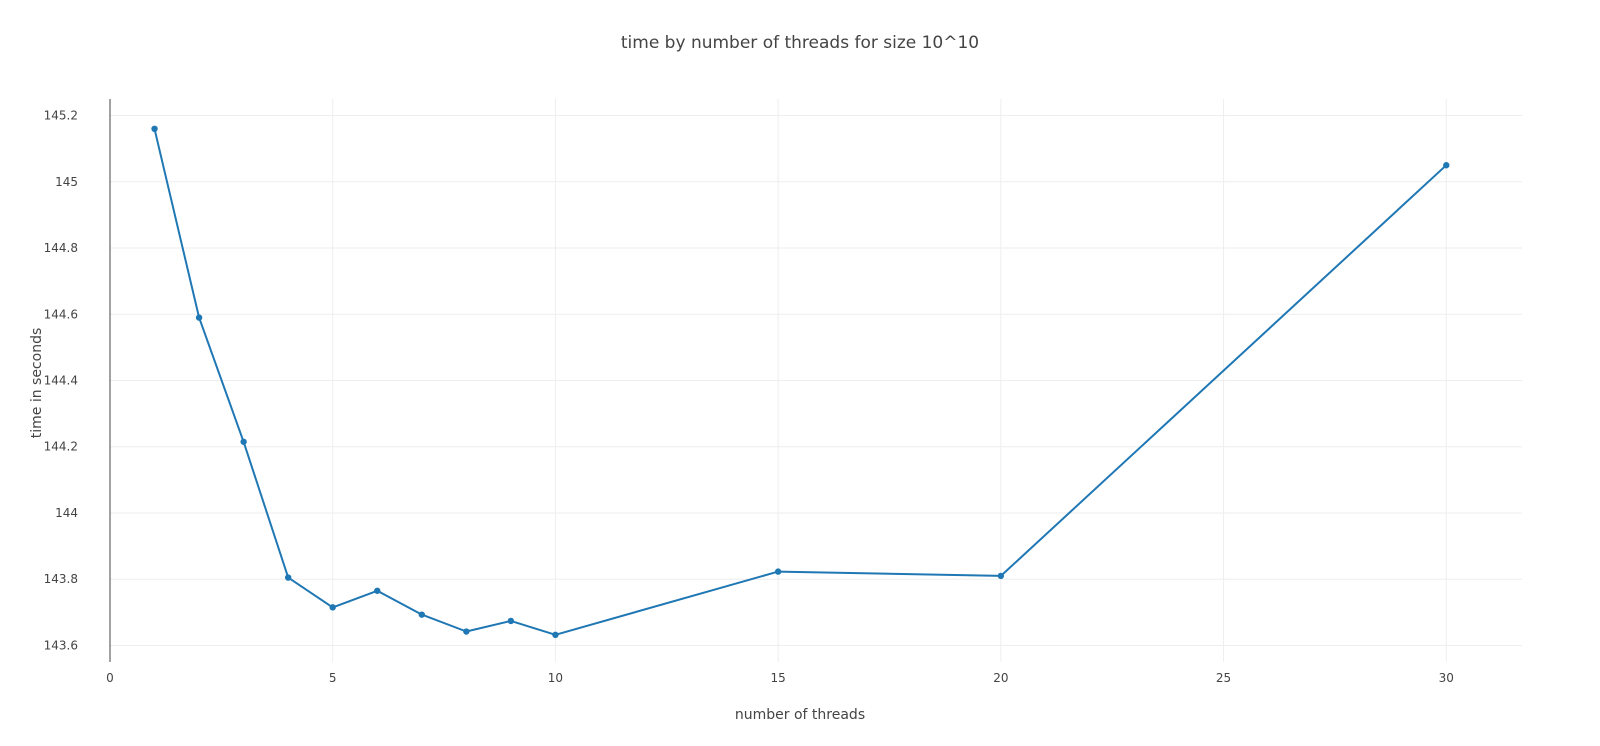  Describe the element at coordinates (800, 43) in the screenshot. I see `chart-title: time by number of threads for size 10^10` at that location.